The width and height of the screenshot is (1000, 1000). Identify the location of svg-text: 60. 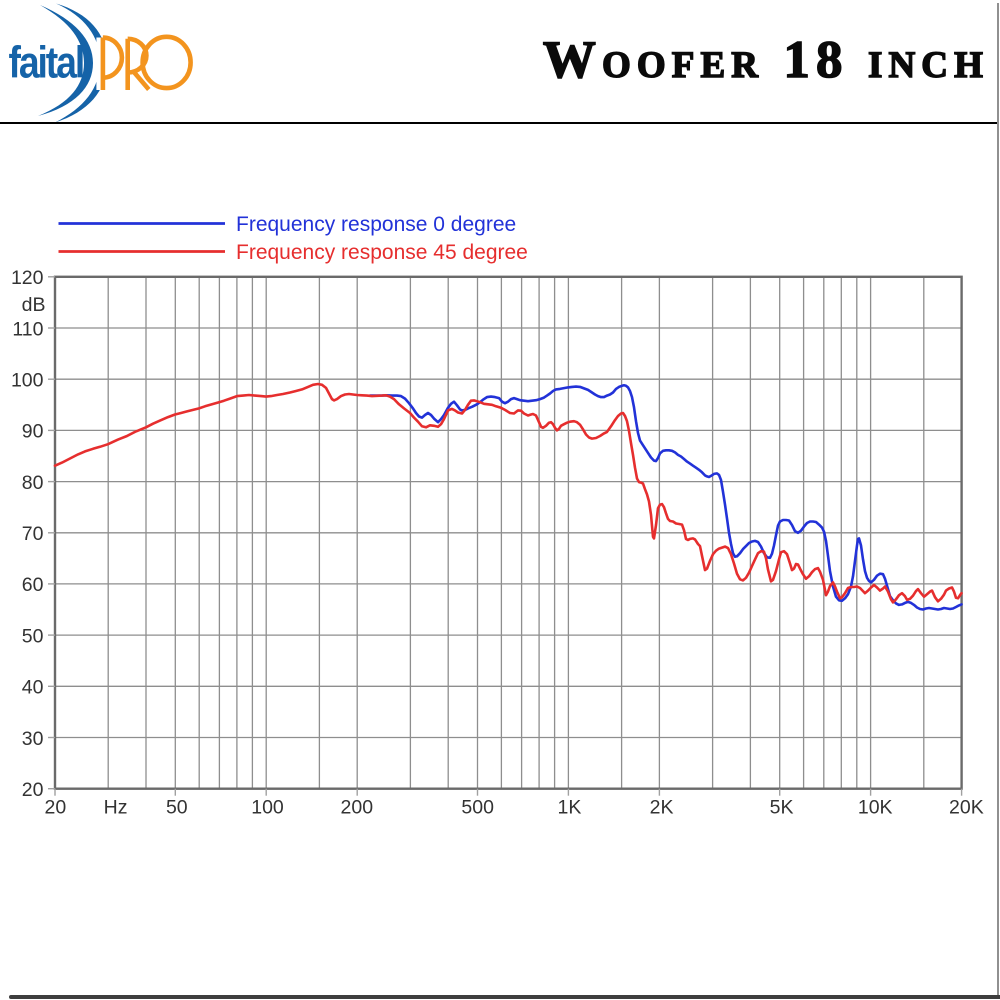
(33, 585).